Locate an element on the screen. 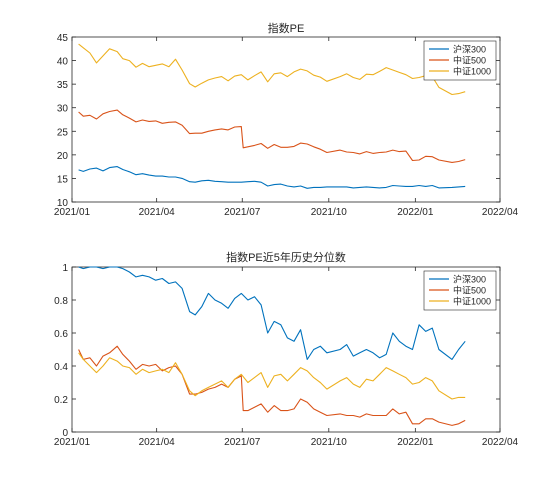  y-tick-label: 25 is located at coordinates (63, 132).